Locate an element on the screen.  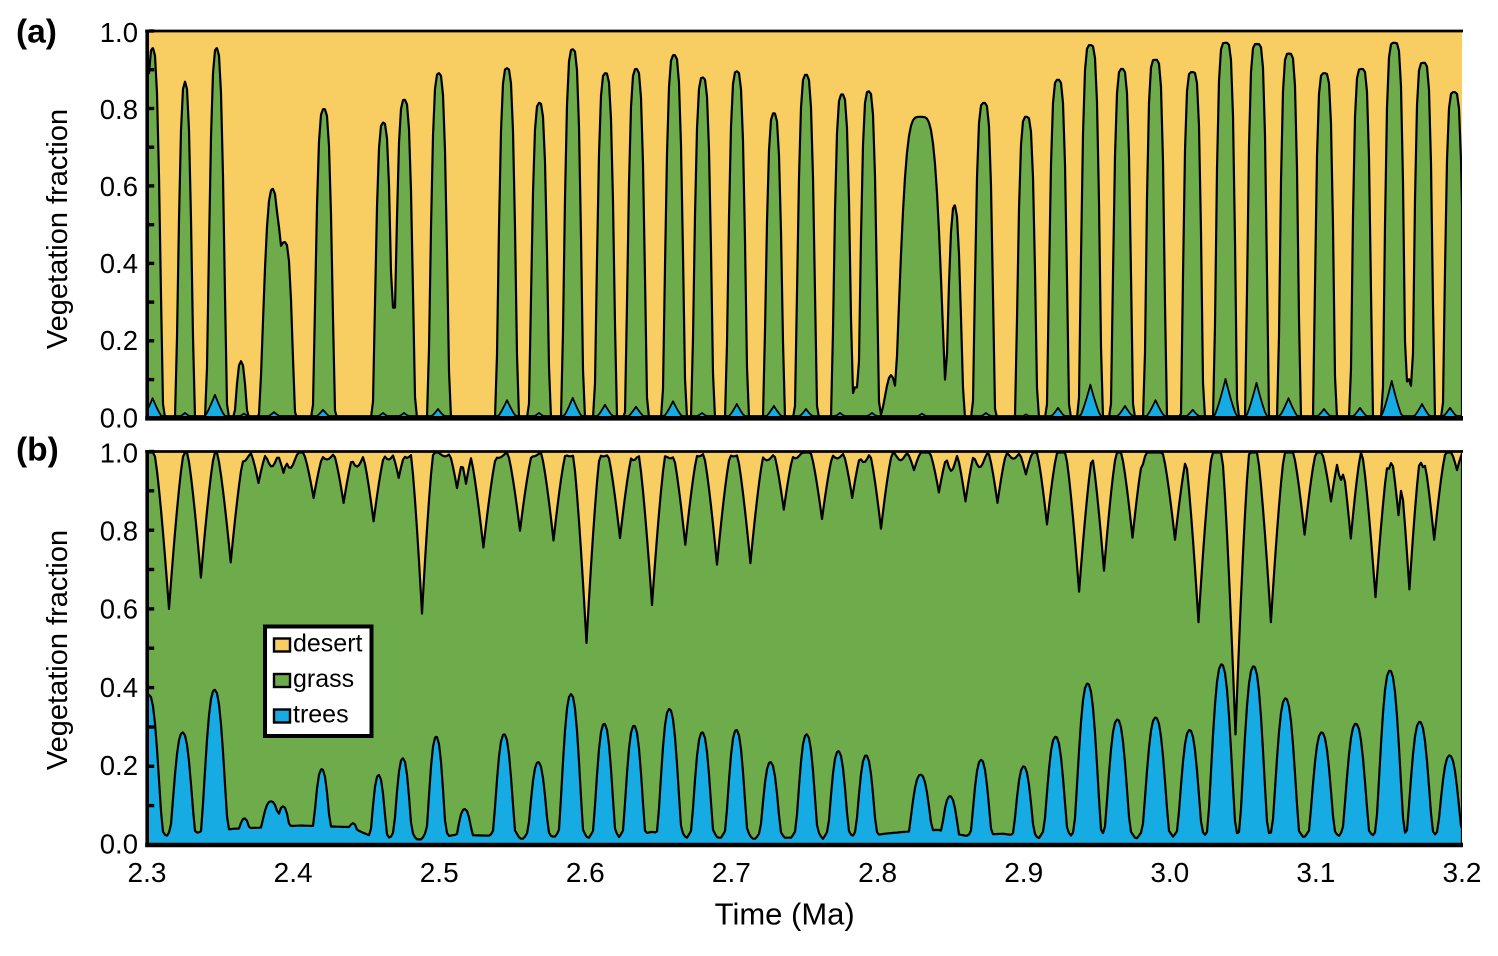
svg-text: (b) is located at coordinates (37, 450).